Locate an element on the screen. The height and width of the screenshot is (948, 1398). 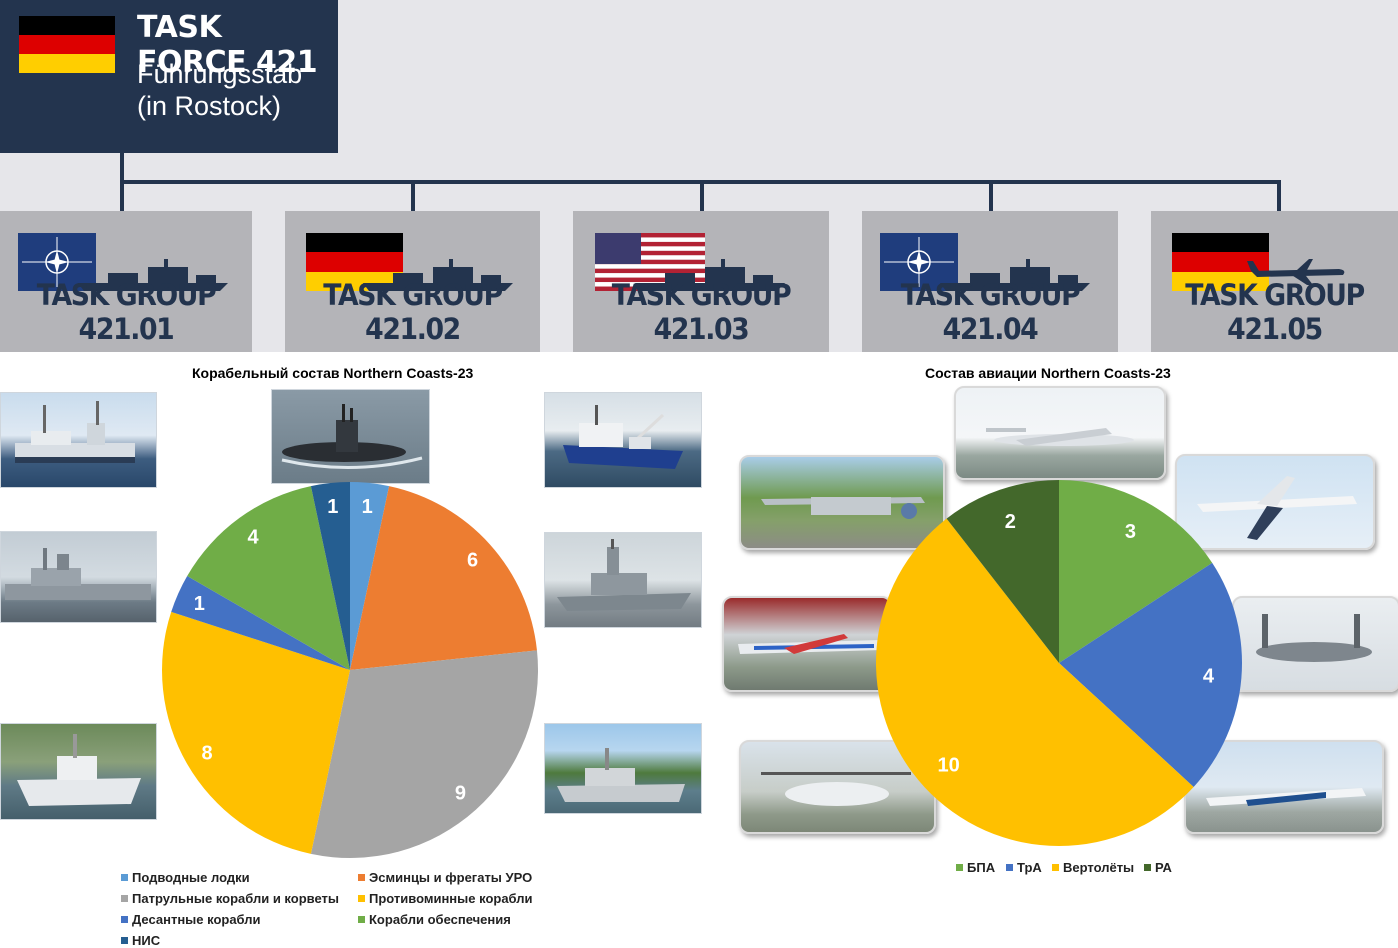
ships-legend-item: НИС is located at coordinates (140, 940).